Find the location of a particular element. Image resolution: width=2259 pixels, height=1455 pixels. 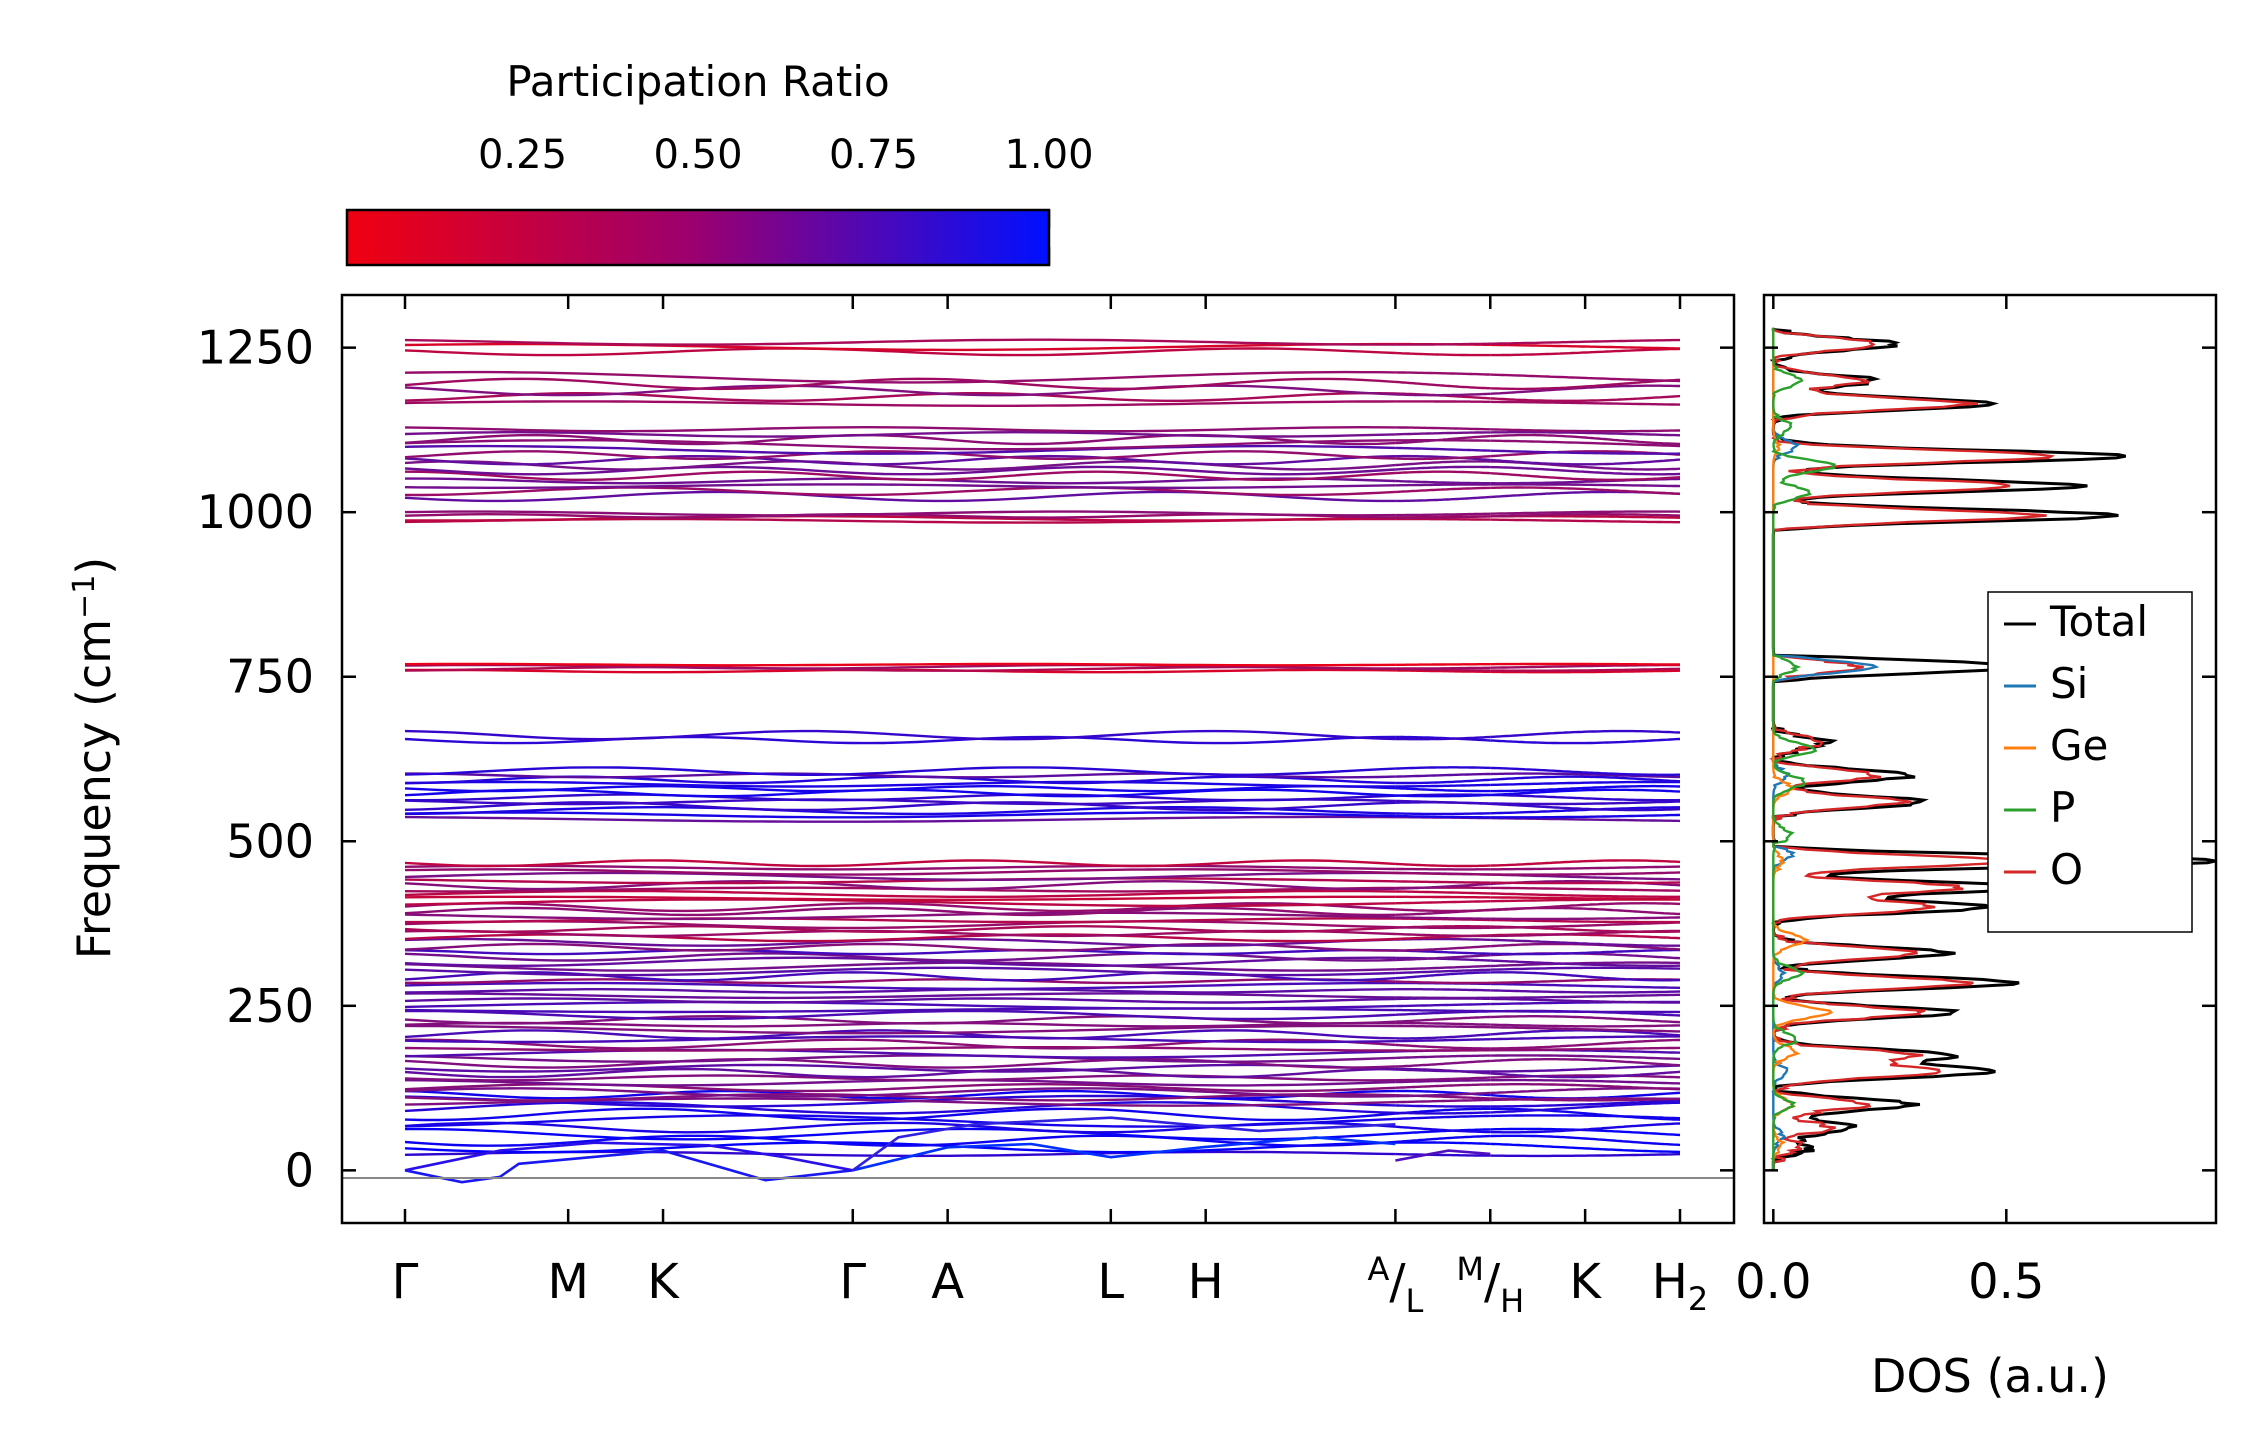

band-y-axis-label: Frequency (cm−1) is located at coordinates (94, 758).